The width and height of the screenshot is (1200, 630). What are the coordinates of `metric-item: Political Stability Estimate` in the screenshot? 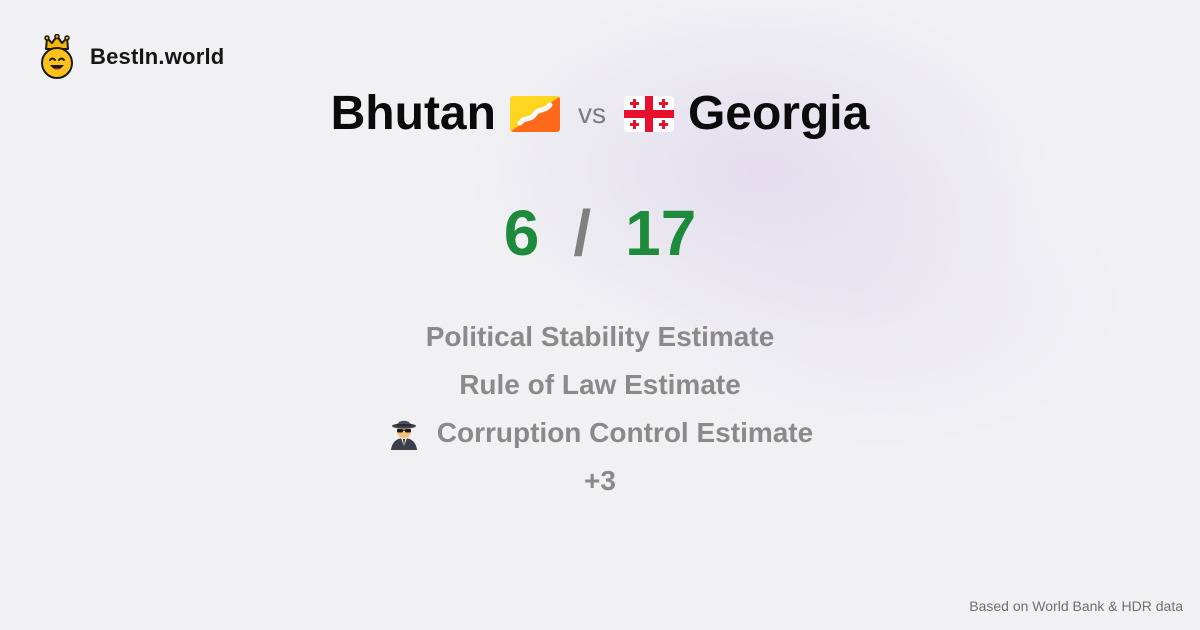 It's located at (600, 337).